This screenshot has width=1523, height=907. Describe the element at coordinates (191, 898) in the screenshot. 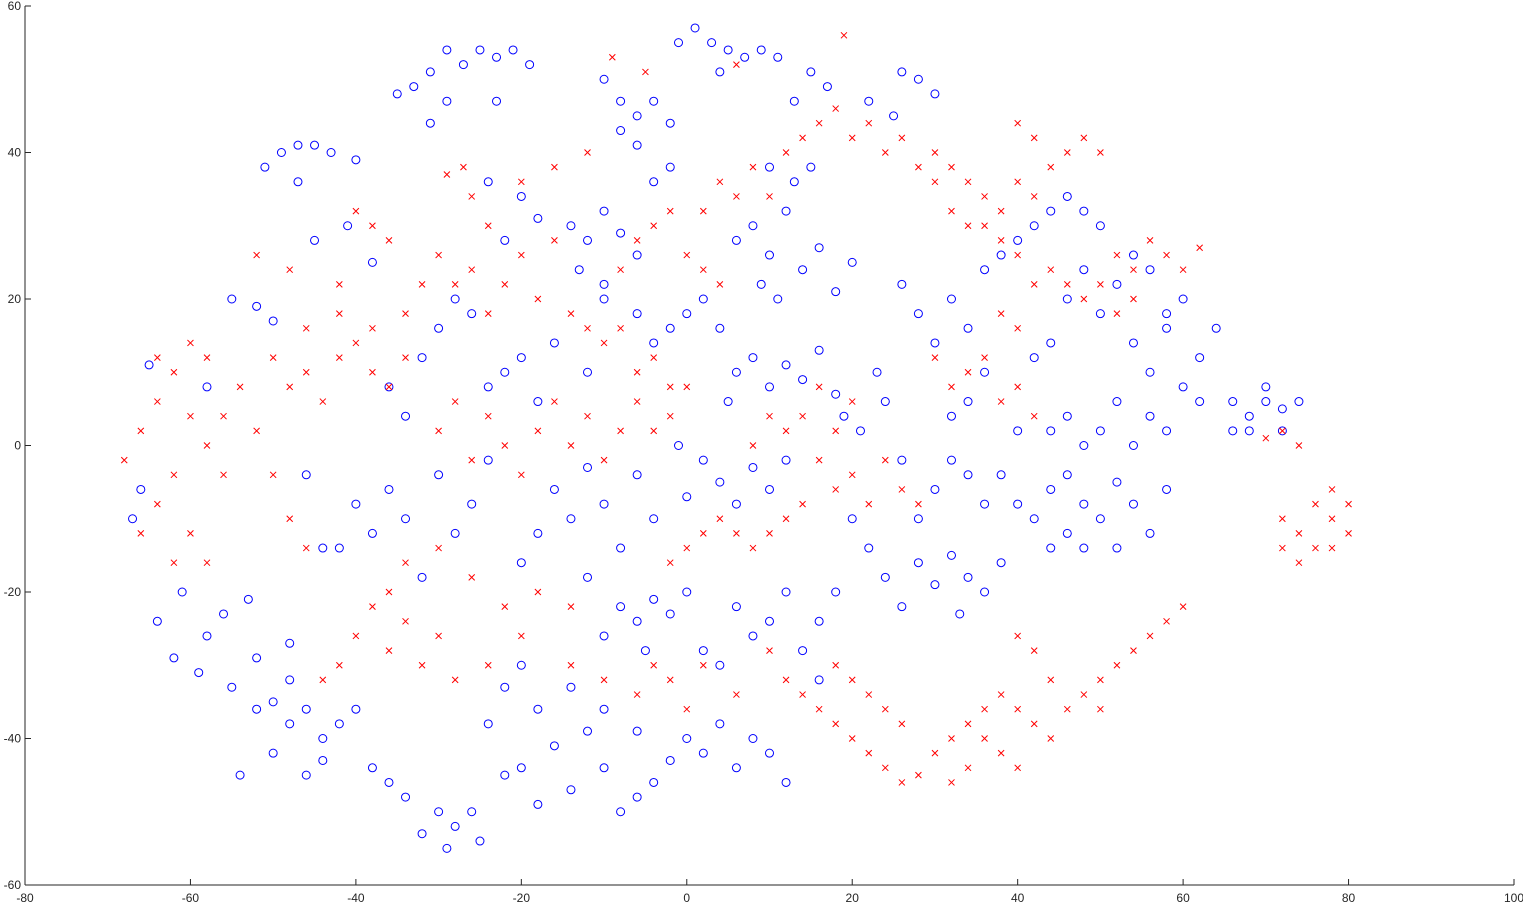

I see `x-tick-label: -60` at that location.